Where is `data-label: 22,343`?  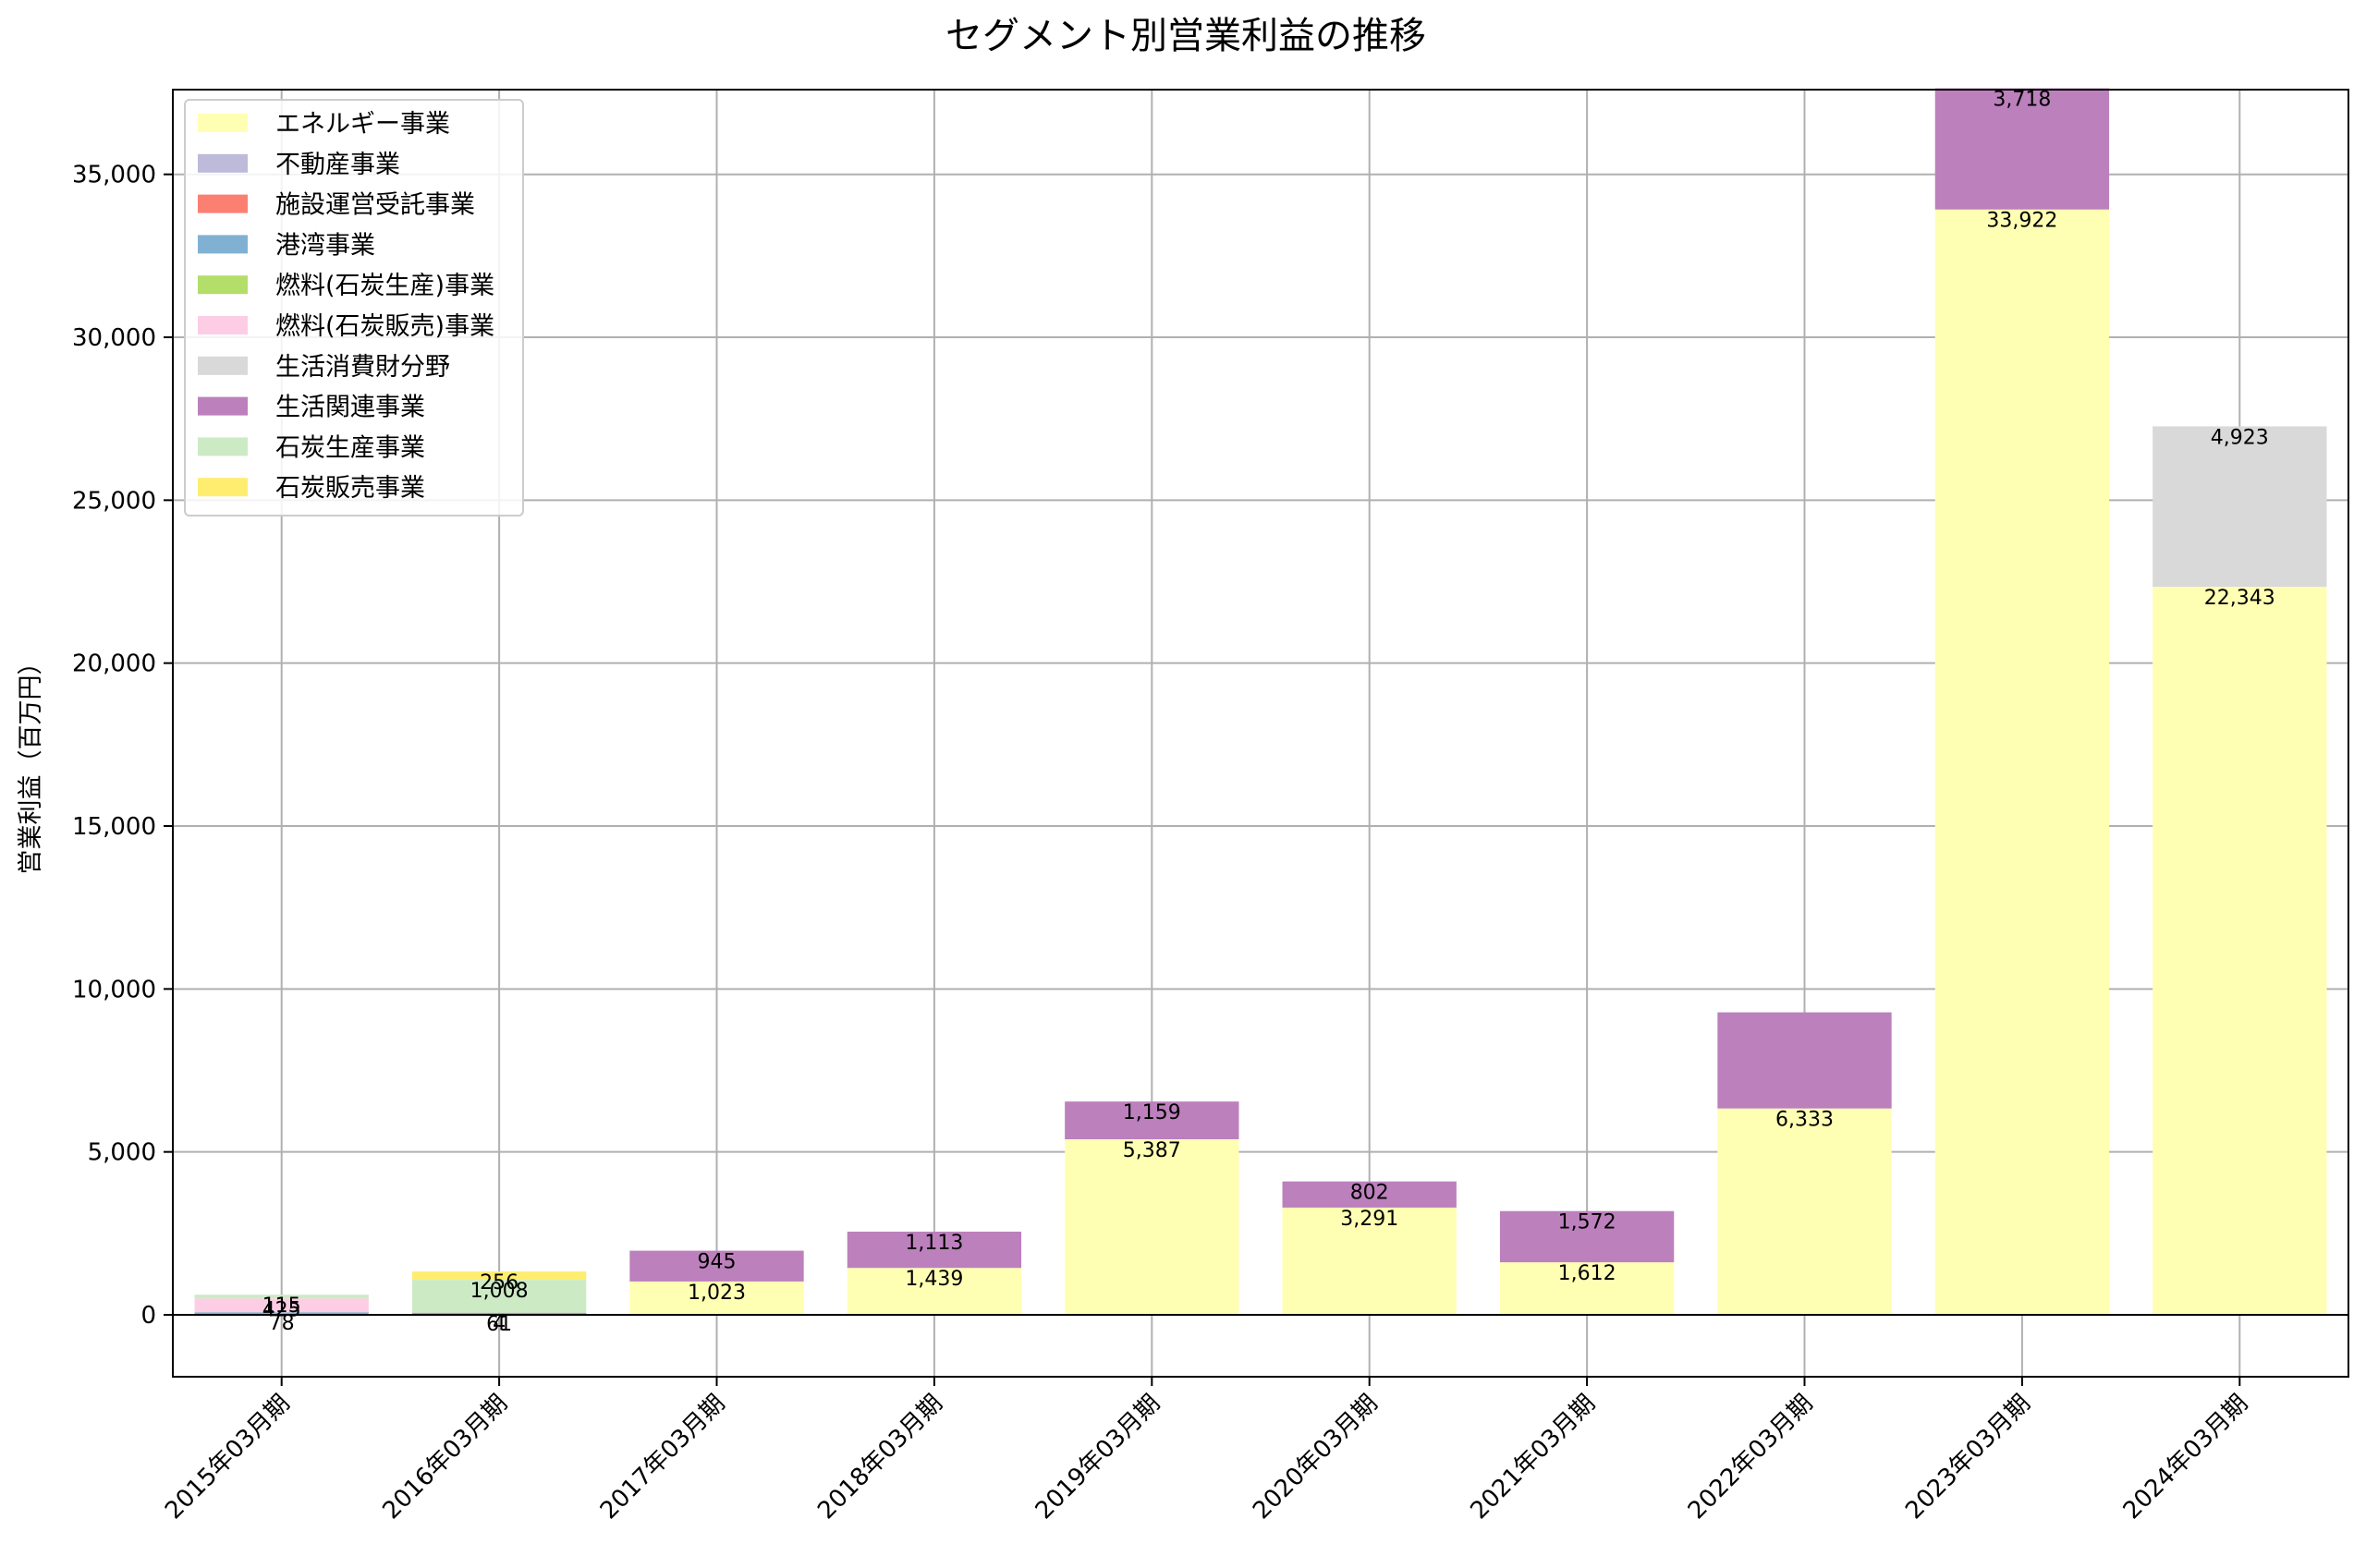
data-label: 22,343 is located at coordinates (2239, 598).